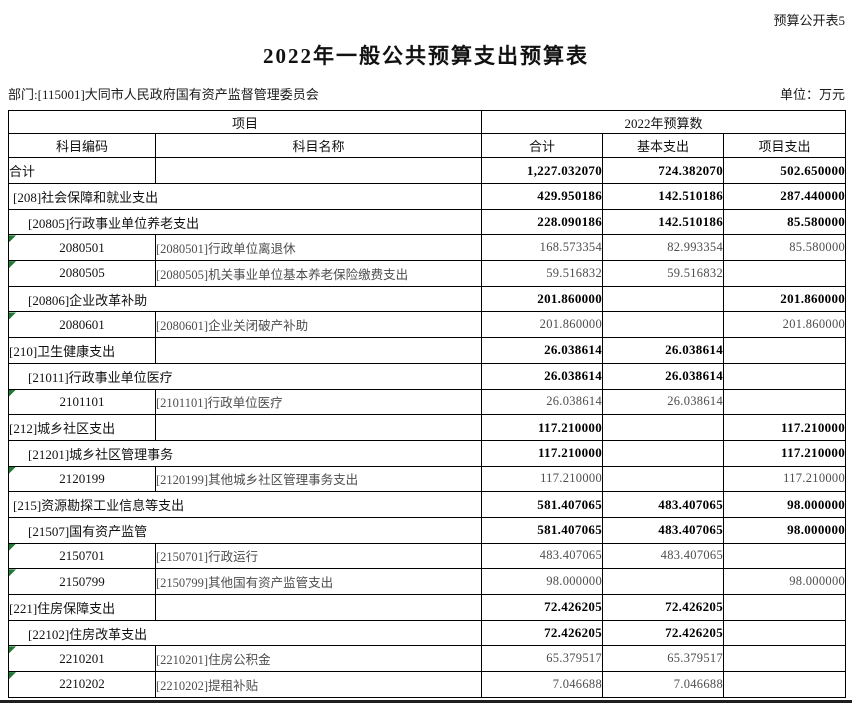 This screenshot has width=852, height=710. Describe the element at coordinates (542, 222) in the screenshot. I see `value-total-cell: 228.090186` at that location.